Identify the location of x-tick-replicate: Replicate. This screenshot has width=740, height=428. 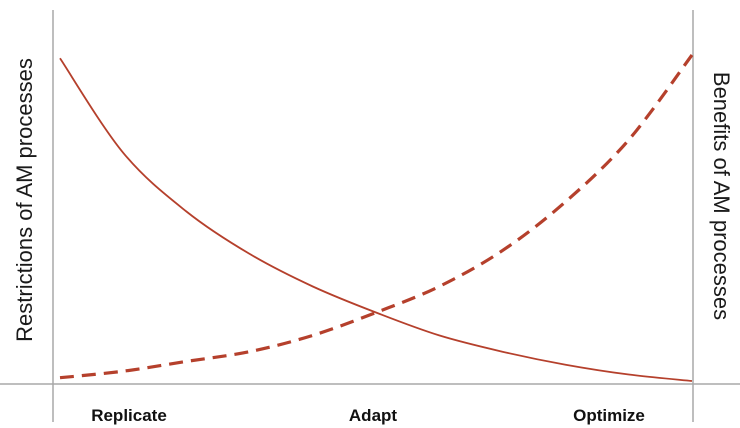
(129, 415).